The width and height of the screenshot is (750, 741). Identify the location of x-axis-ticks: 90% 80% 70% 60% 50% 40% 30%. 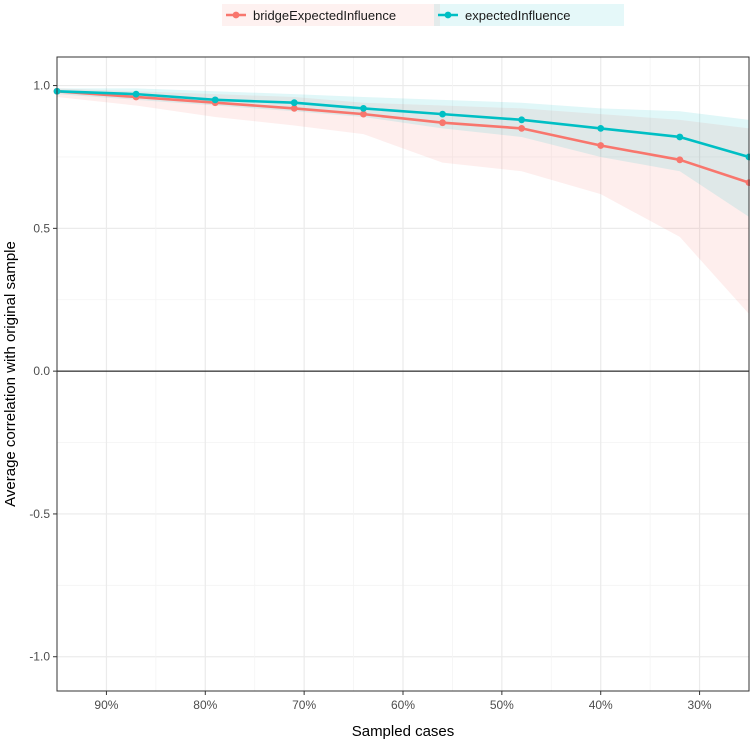
(403, 701).